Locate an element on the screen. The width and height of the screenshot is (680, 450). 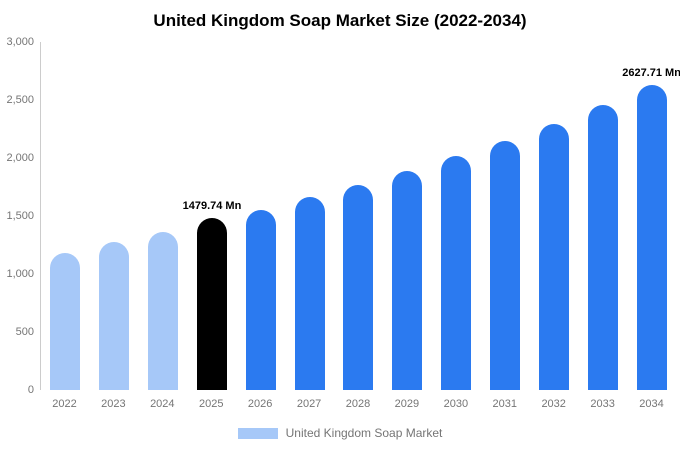
data-label-2025: 1479.74 Mn is located at coordinates (212, 206).